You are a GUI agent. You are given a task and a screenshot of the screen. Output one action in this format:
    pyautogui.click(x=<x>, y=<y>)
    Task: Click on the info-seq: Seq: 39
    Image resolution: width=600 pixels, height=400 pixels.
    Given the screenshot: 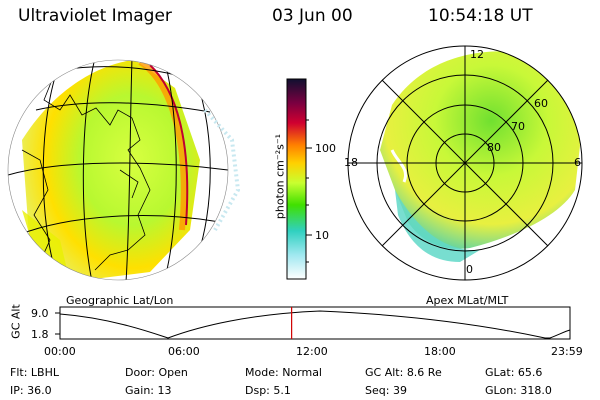 What is the action you would take?
    pyautogui.click(x=386, y=390)
    